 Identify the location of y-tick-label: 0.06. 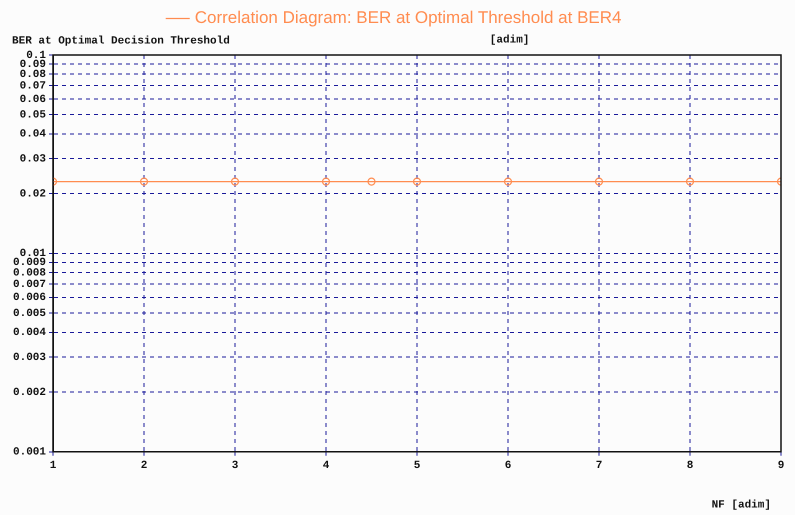
(33, 100).